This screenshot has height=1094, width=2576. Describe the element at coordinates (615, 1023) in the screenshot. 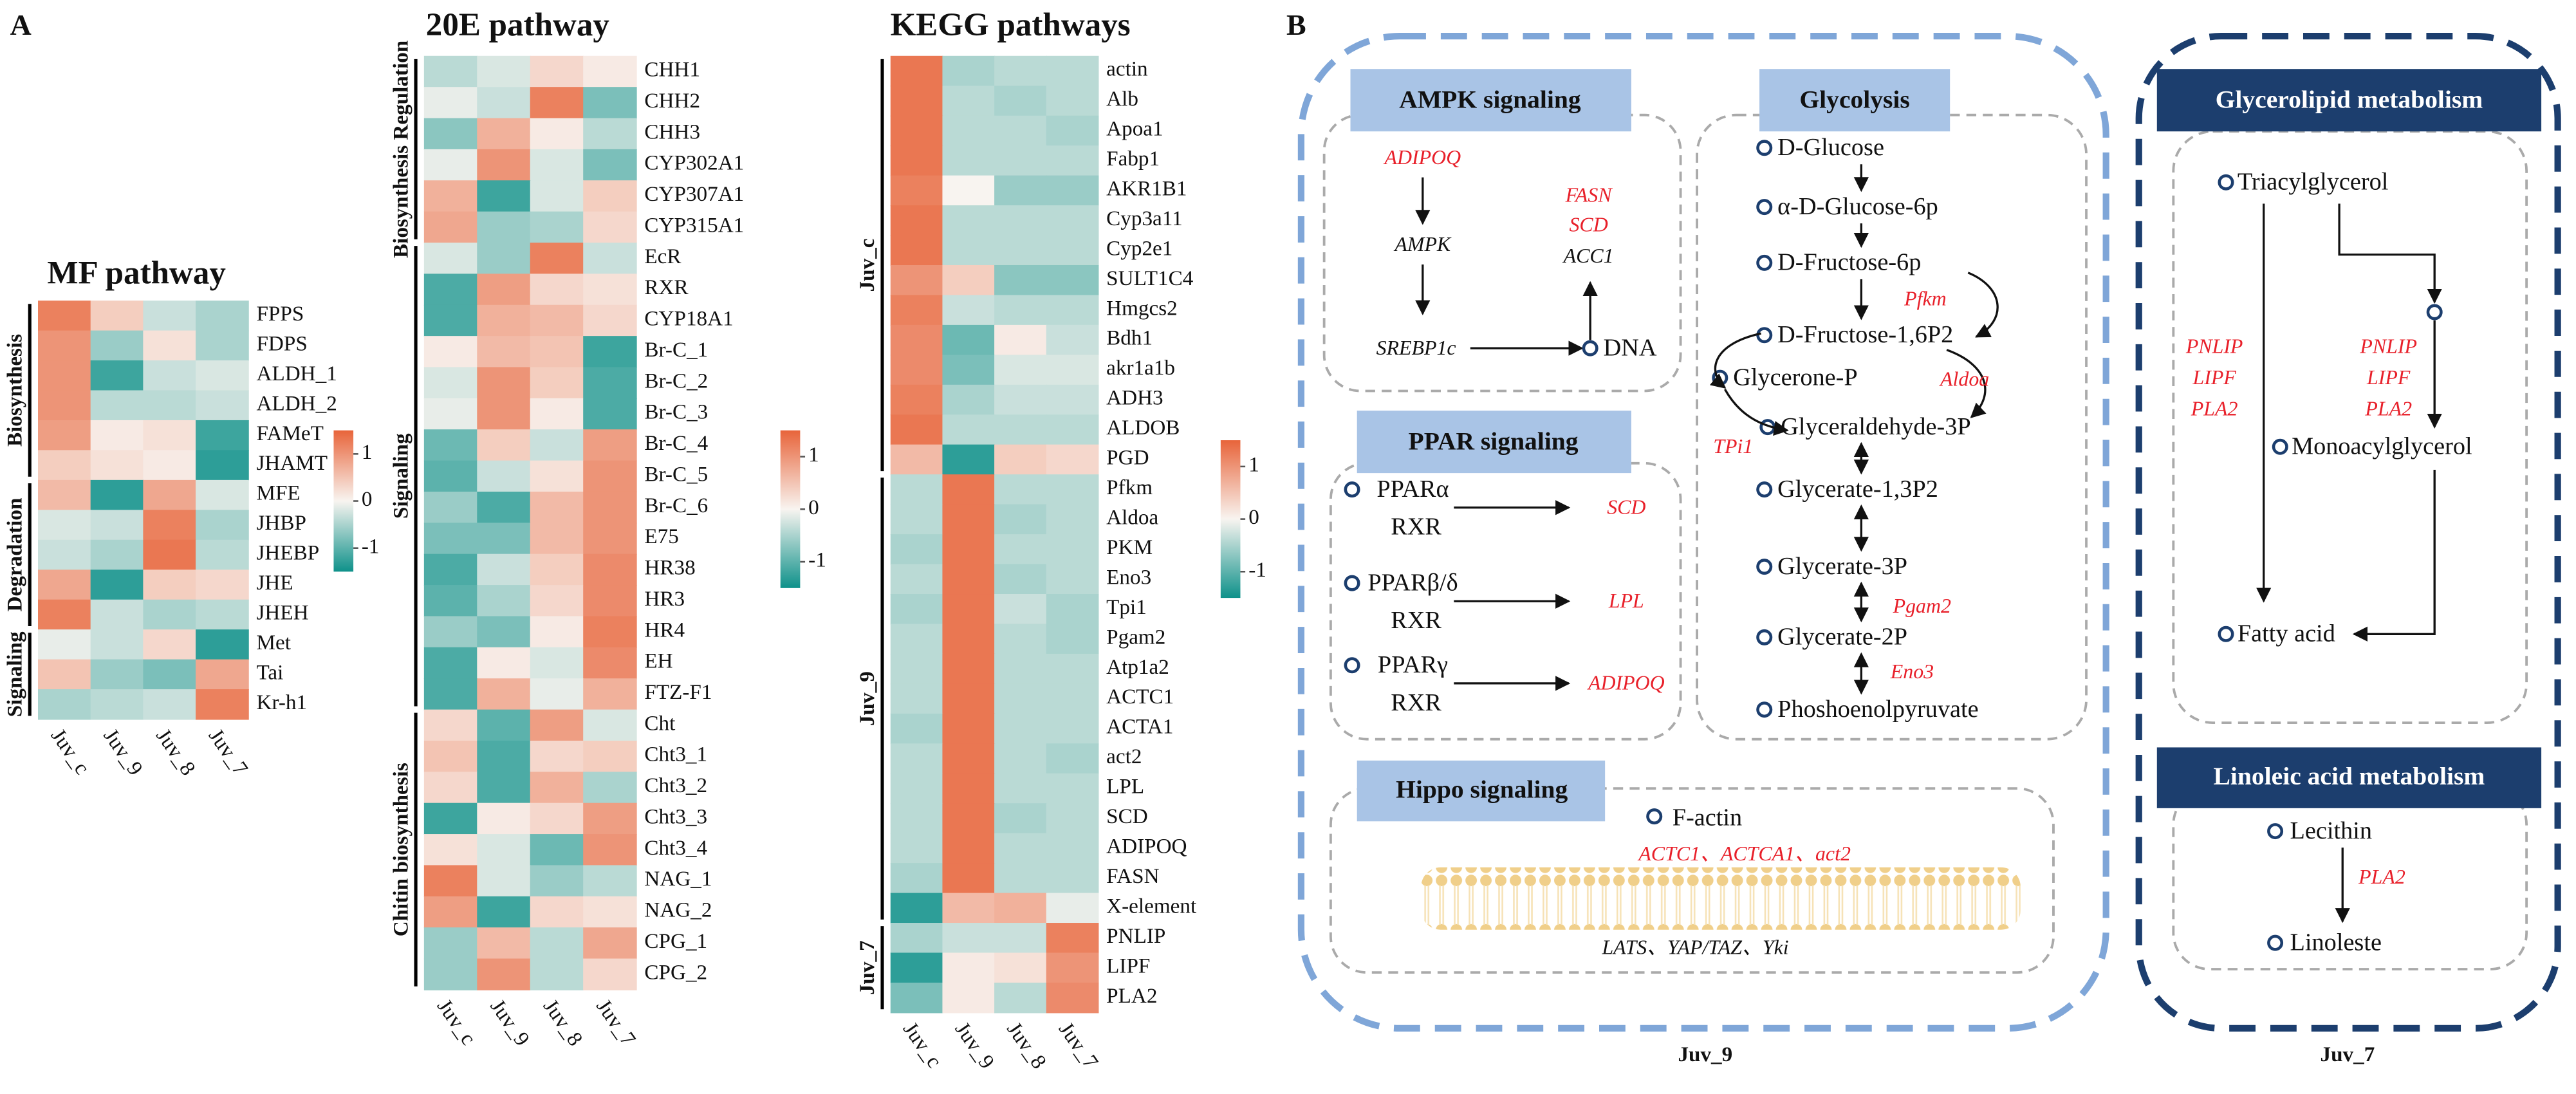

I see `column-label: Juv_7` at that location.